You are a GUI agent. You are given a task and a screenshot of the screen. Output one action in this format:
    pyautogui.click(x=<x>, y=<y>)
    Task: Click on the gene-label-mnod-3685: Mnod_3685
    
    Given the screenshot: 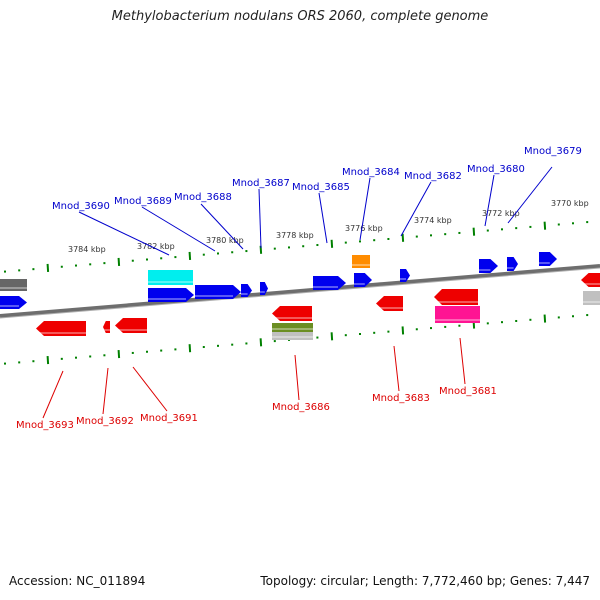 What is the action you would take?
    pyautogui.click(x=321, y=187)
    